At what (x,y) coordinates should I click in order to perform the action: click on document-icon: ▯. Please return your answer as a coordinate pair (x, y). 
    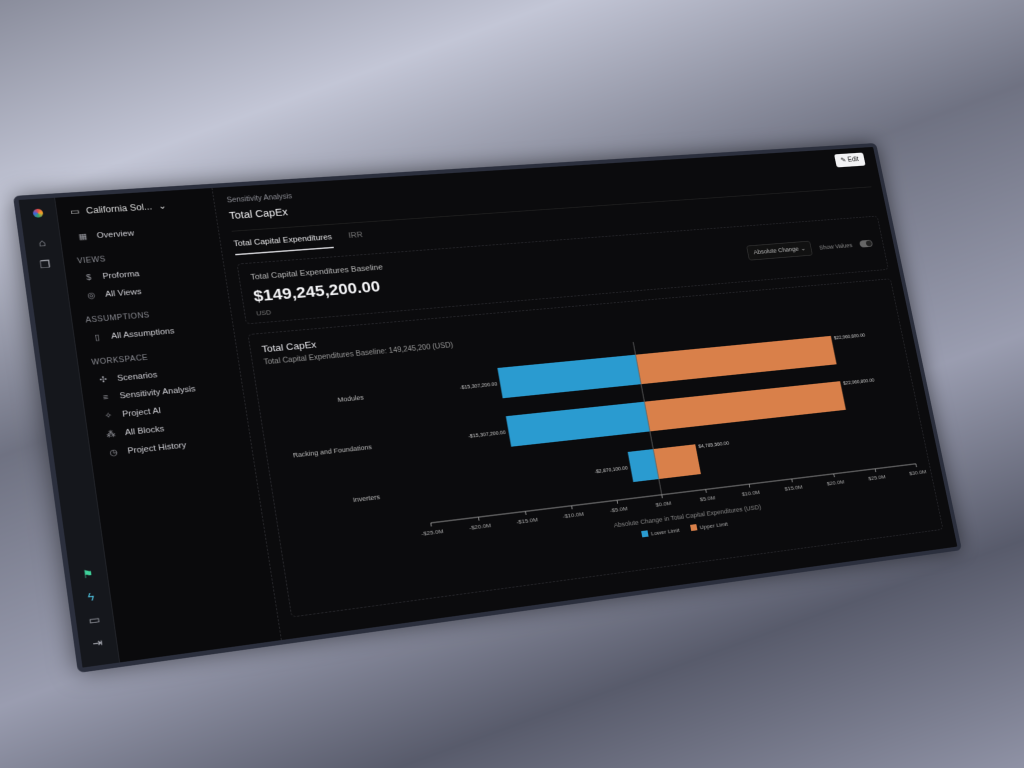
    Looking at the image, I should click on (97, 338).